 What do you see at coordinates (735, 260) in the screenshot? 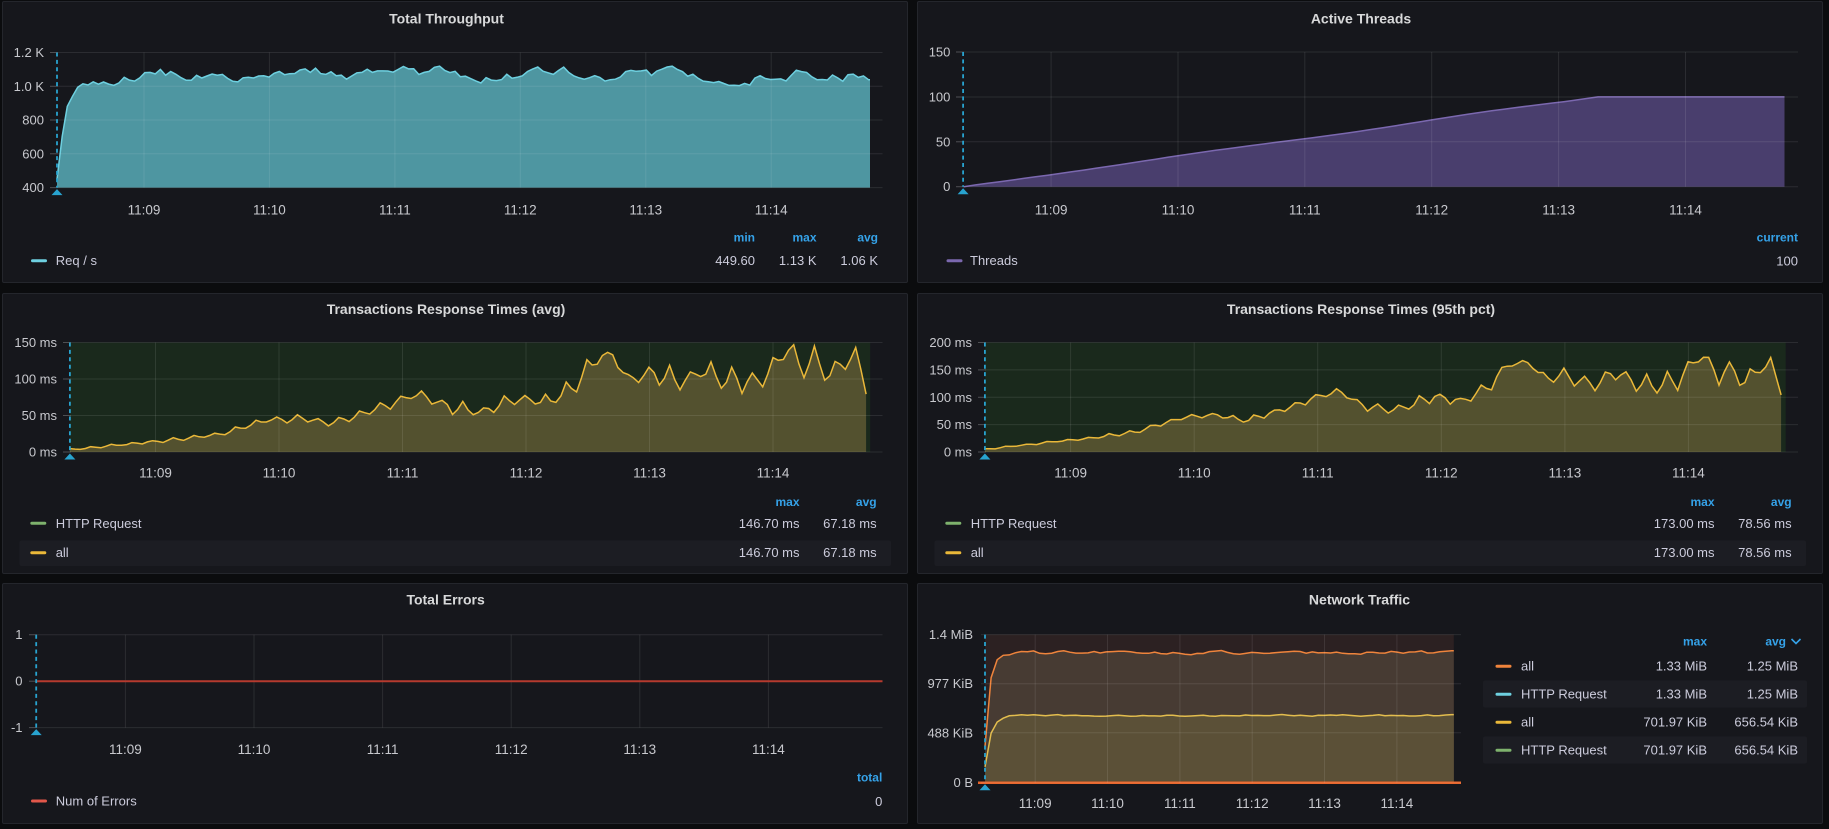
I see `svg-text: 449.60` at bounding box center [735, 260].